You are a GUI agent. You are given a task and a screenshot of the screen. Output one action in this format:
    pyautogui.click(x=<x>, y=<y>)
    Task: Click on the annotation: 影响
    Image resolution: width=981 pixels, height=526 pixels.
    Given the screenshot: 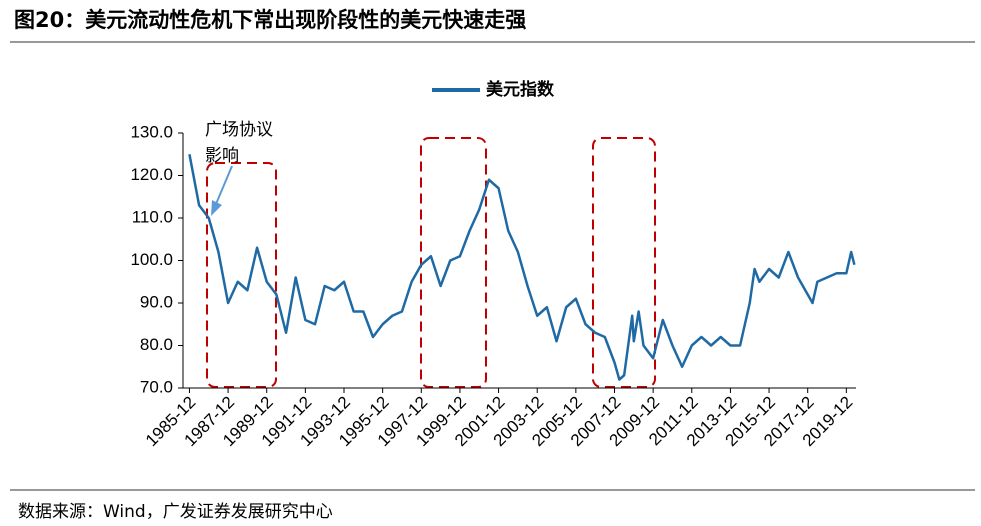 What is the action you would take?
    pyautogui.click(x=222, y=156)
    